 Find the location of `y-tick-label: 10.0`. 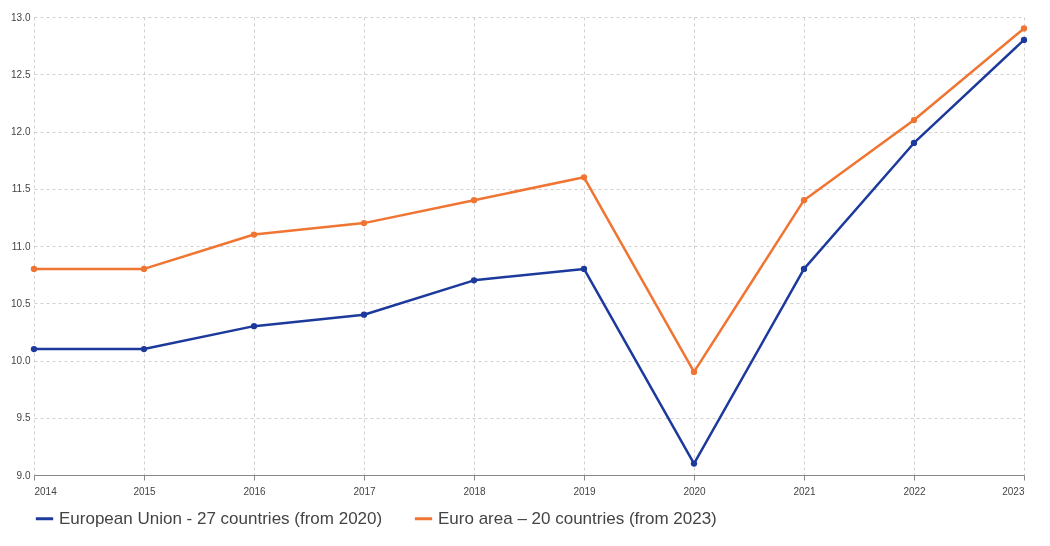

y-tick-label: 10.0 is located at coordinates (21, 360).